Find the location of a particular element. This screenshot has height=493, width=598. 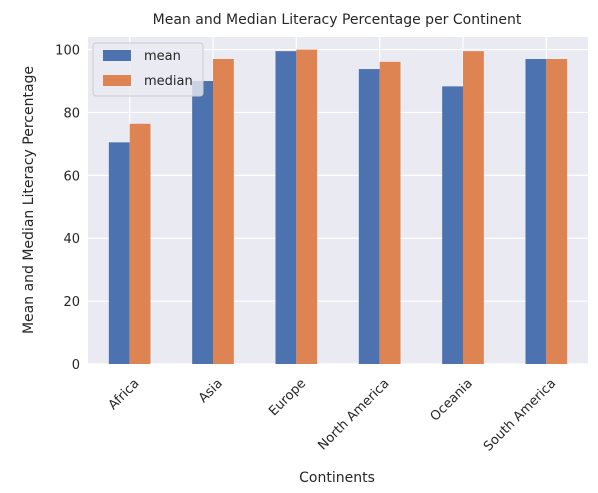

y-tick-label: 20 is located at coordinates (71, 302).